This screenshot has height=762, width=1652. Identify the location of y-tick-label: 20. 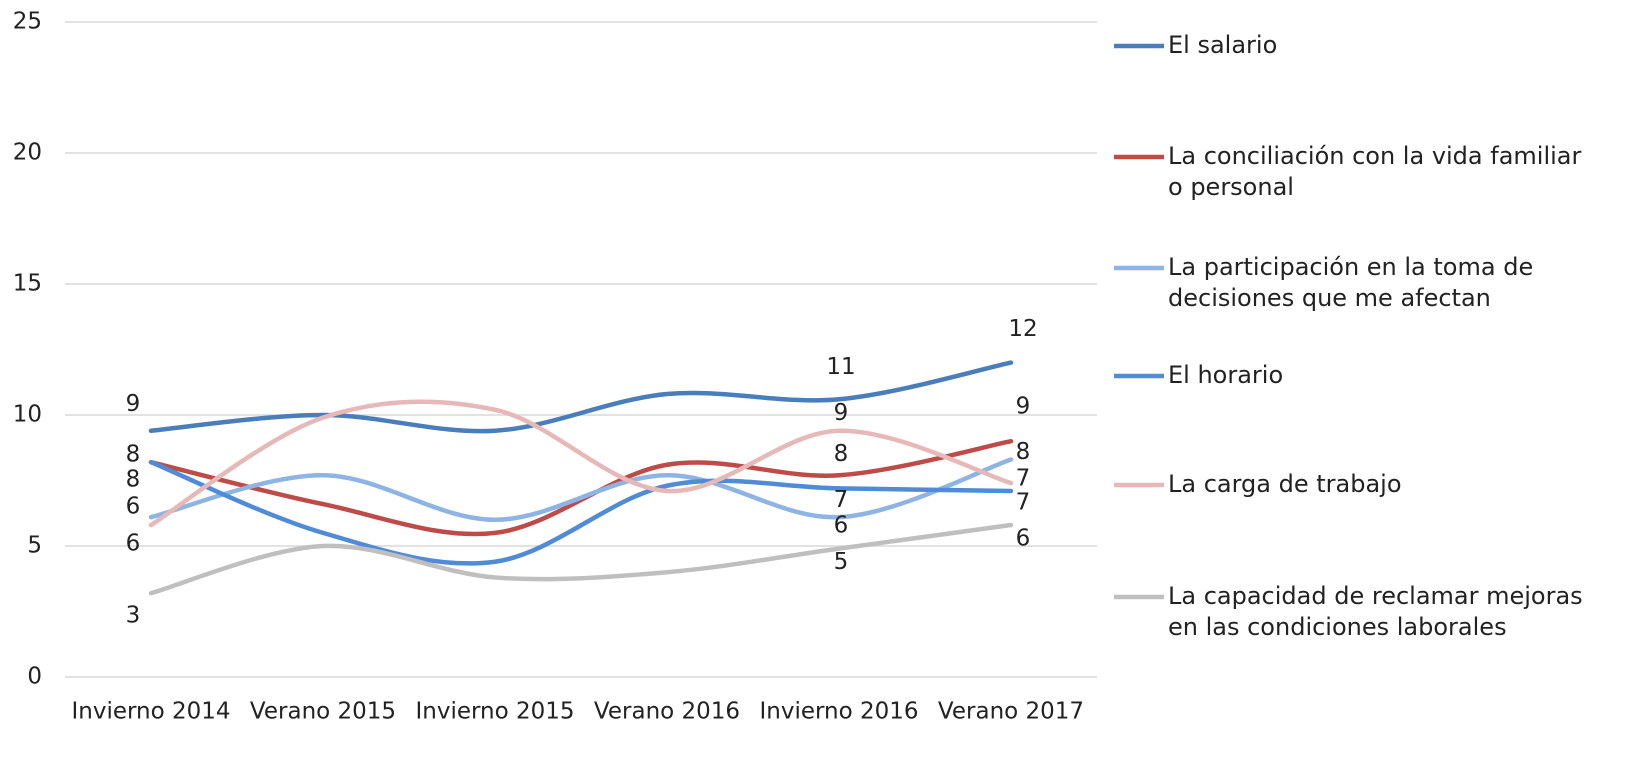
(27, 153).